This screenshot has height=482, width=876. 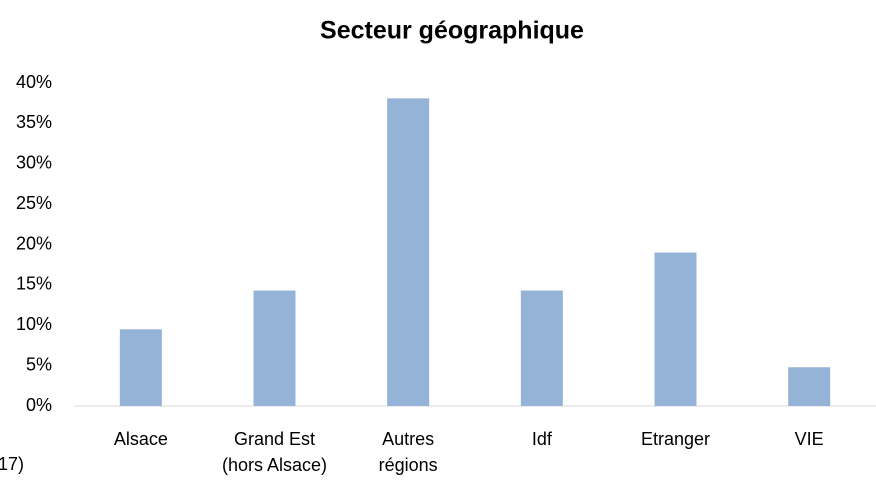 What do you see at coordinates (408, 465) in the screenshot?
I see `x-tick-label: régions` at bounding box center [408, 465].